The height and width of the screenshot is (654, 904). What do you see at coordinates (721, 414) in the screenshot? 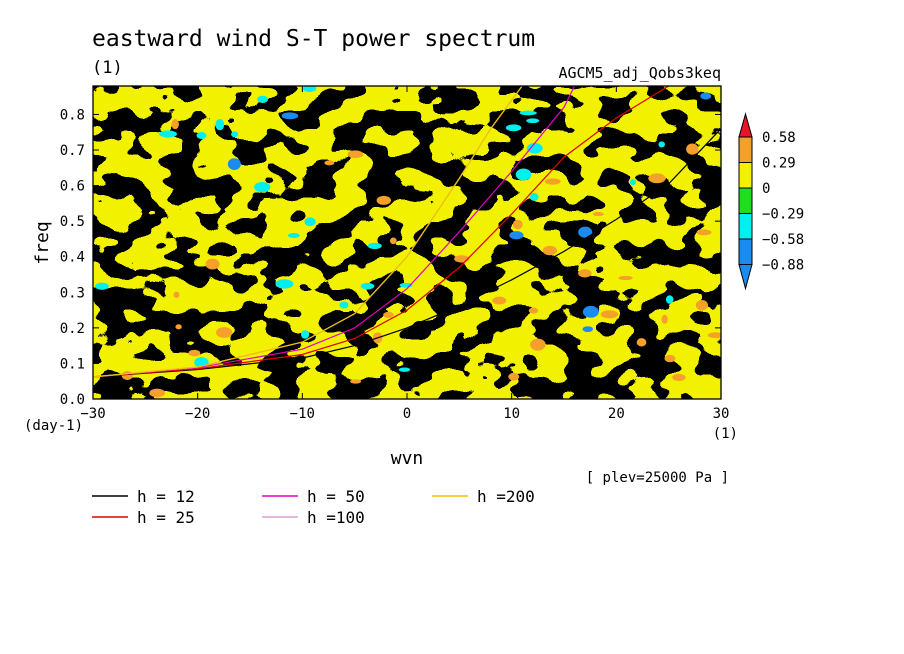
I see `x-tick-label: 30` at bounding box center [721, 414].